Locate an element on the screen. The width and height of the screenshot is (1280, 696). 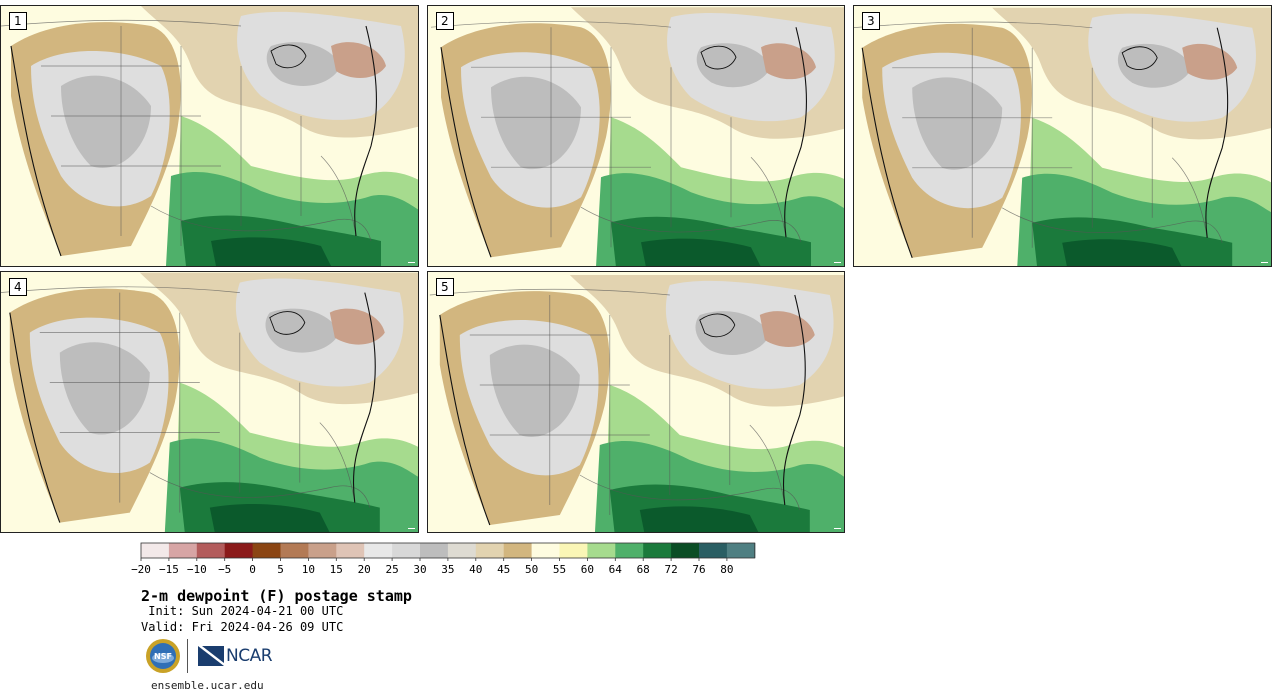
ncar-logo: NCAR is located at coordinates (235, 656).